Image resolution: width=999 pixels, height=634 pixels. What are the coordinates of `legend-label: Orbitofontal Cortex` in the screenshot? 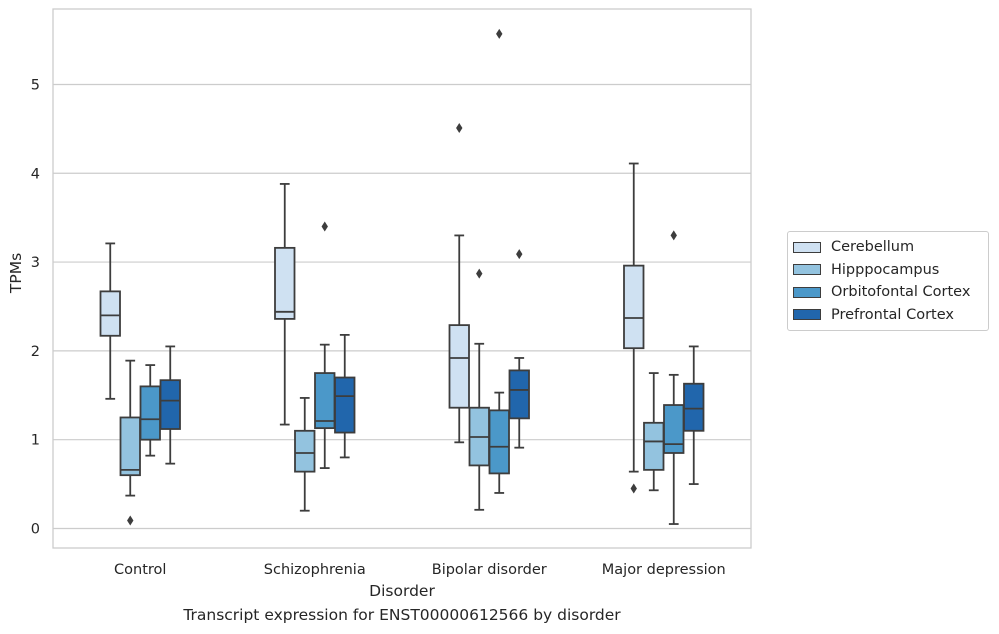 It's located at (901, 292).